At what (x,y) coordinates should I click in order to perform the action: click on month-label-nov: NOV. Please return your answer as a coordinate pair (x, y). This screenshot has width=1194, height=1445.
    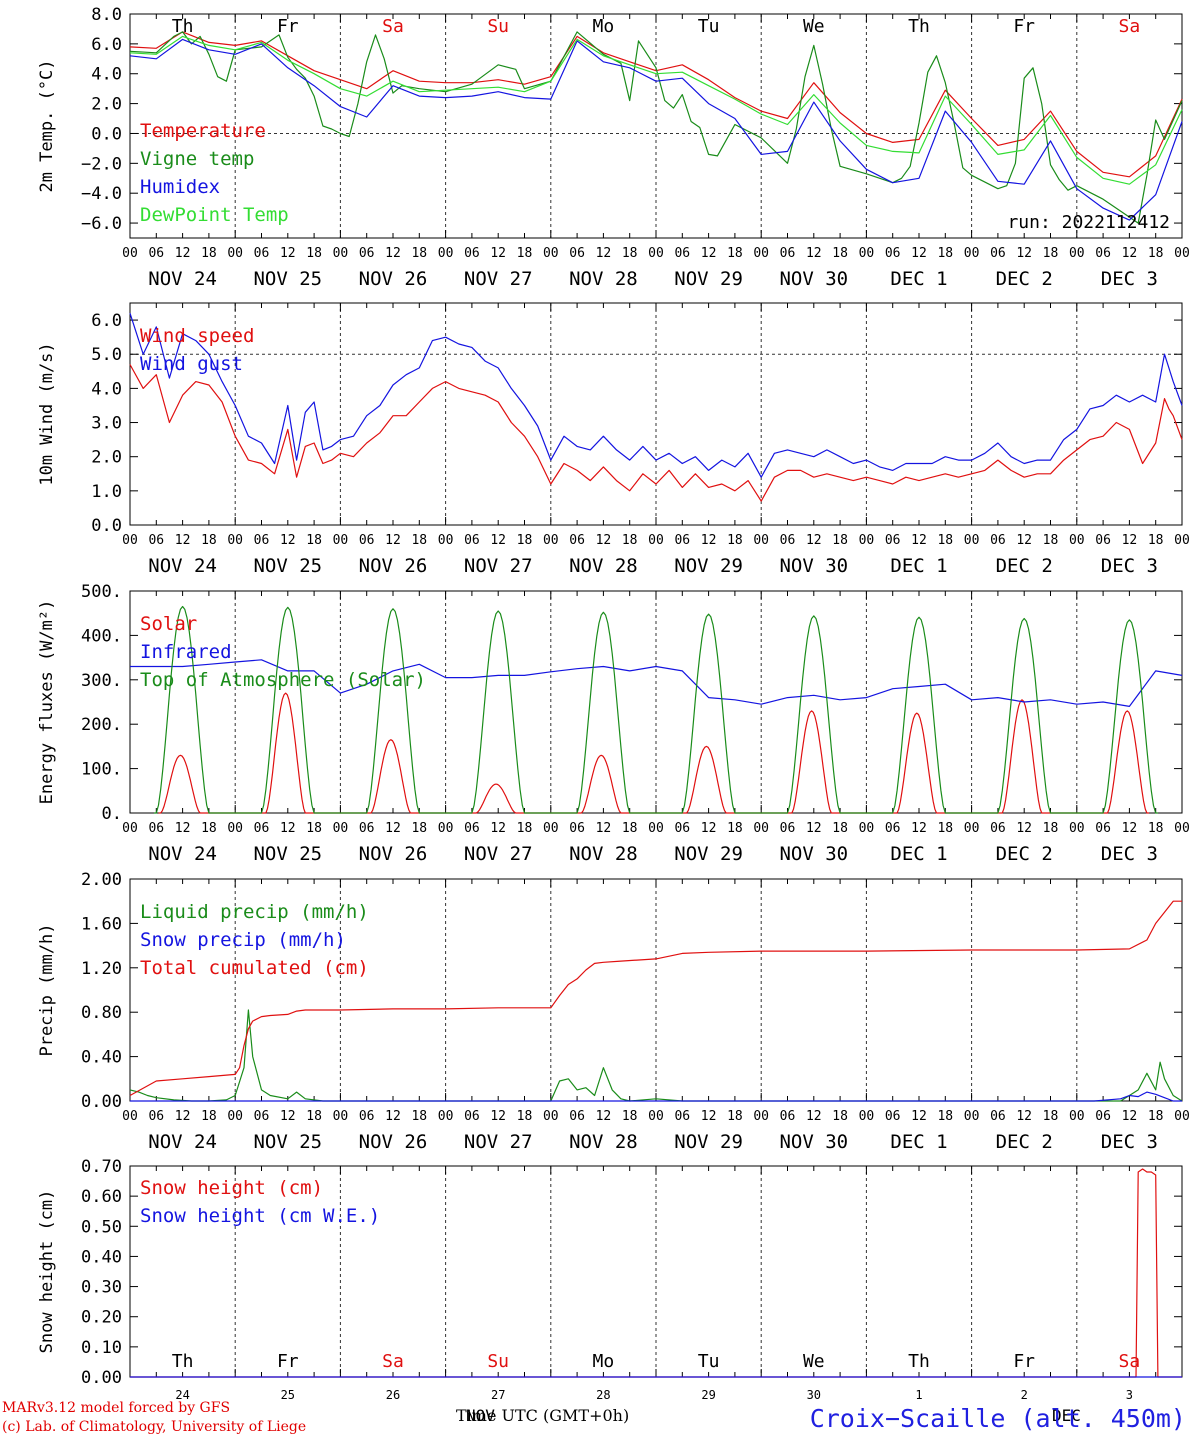
    Looking at the image, I should click on (480, 1415).